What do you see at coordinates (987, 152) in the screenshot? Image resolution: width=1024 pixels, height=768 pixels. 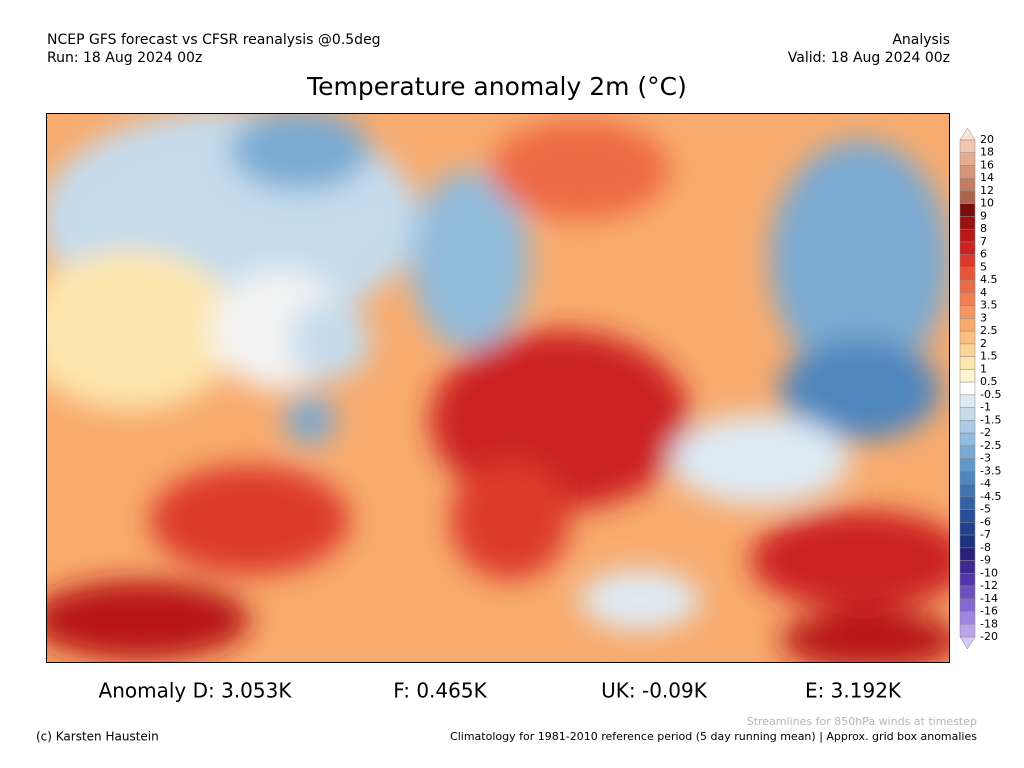 I see `colorbar-label: 18` at bounding box center [987, 152].